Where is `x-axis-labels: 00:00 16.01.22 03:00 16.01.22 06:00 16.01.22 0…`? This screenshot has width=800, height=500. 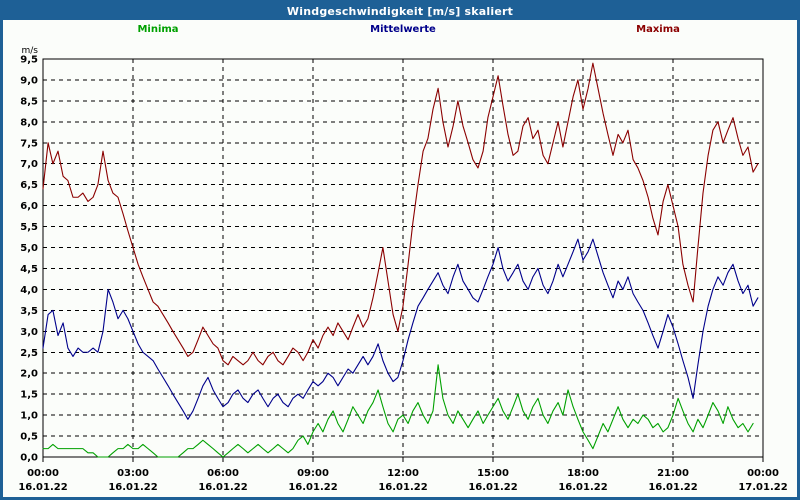 x-axis-labels: 00:00 16.01.22 03:00 16.01.22 06:00 16.01.22 0… is located at coordinates (402, 480).